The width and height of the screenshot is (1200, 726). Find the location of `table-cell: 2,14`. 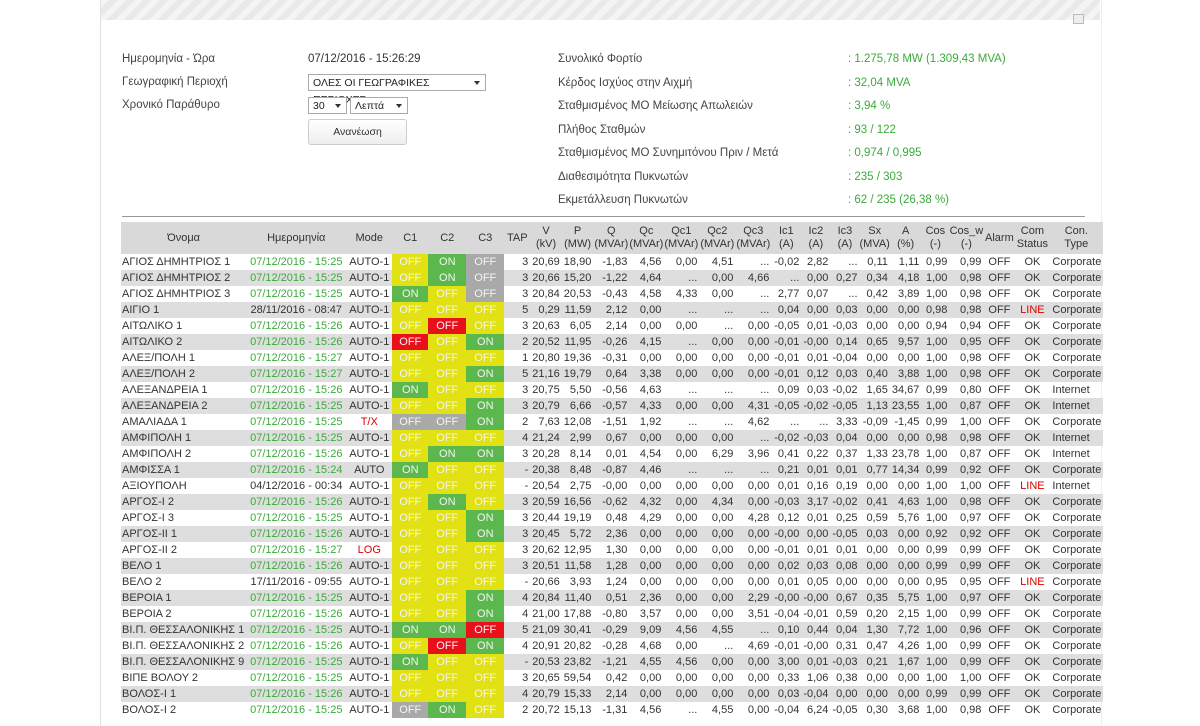

table-cell: 2,14 is located at coordinates (616, 326).